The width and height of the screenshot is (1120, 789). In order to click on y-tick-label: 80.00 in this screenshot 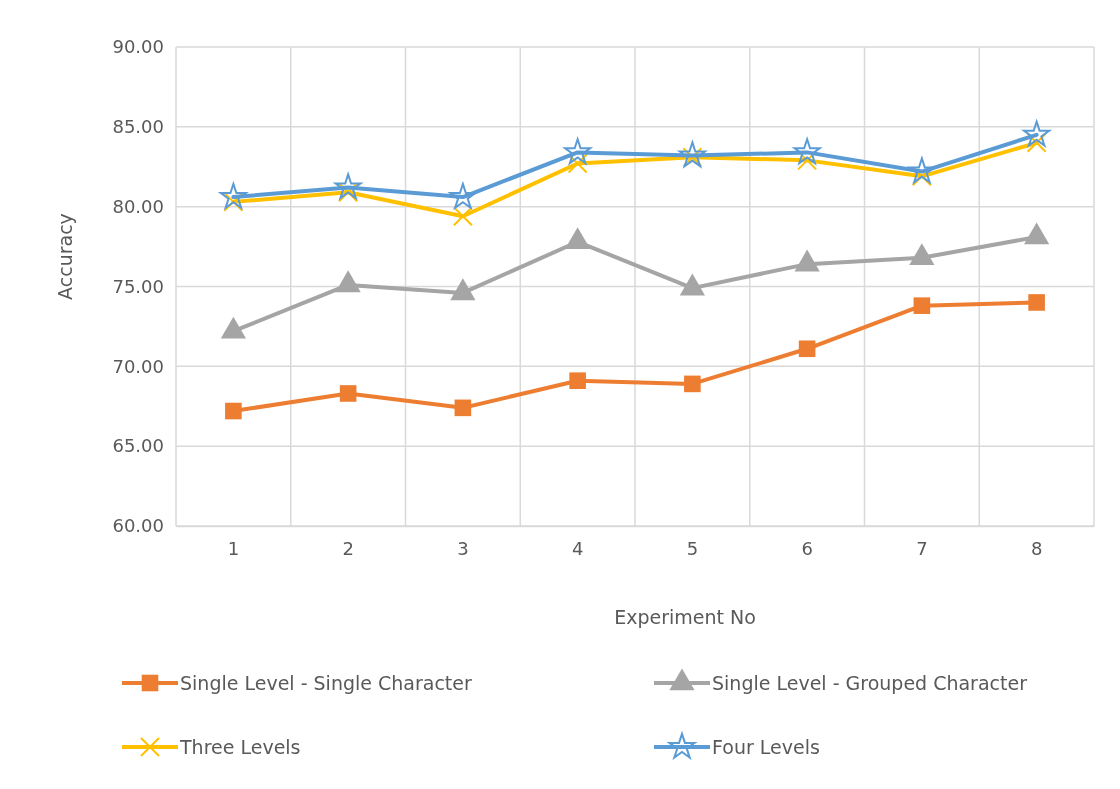, I will do `click(138, 206)`.